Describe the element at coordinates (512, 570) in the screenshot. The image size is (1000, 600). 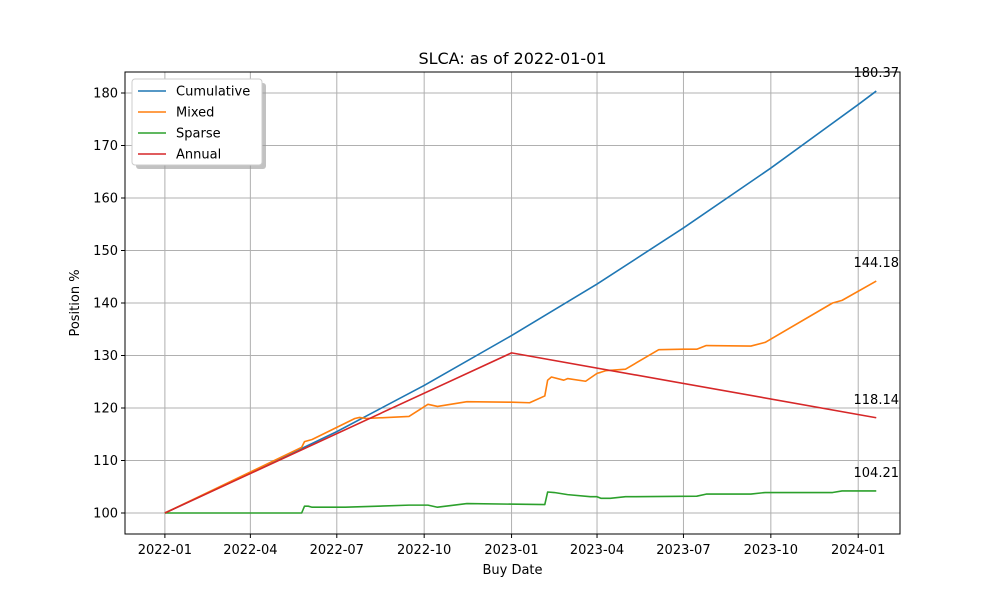
I see `x-axis-label: Buy Date` at that location.